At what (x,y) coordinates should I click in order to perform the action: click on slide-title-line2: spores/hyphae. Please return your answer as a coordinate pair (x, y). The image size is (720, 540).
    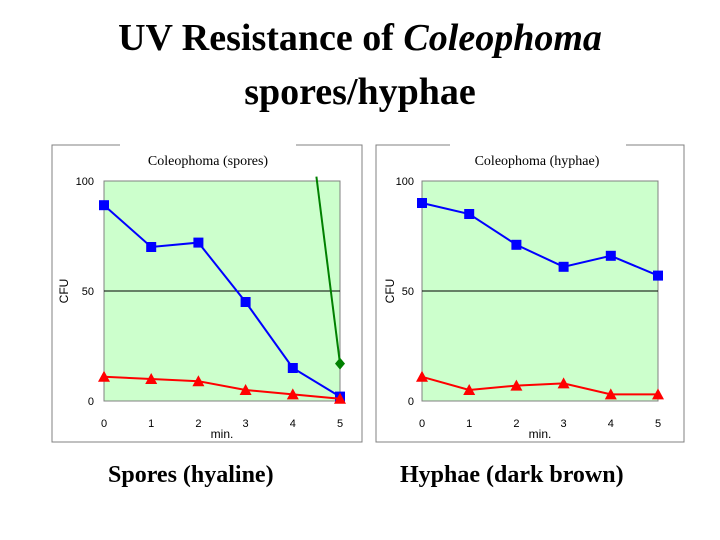
    Looking at the image, I should click on (360, 92).